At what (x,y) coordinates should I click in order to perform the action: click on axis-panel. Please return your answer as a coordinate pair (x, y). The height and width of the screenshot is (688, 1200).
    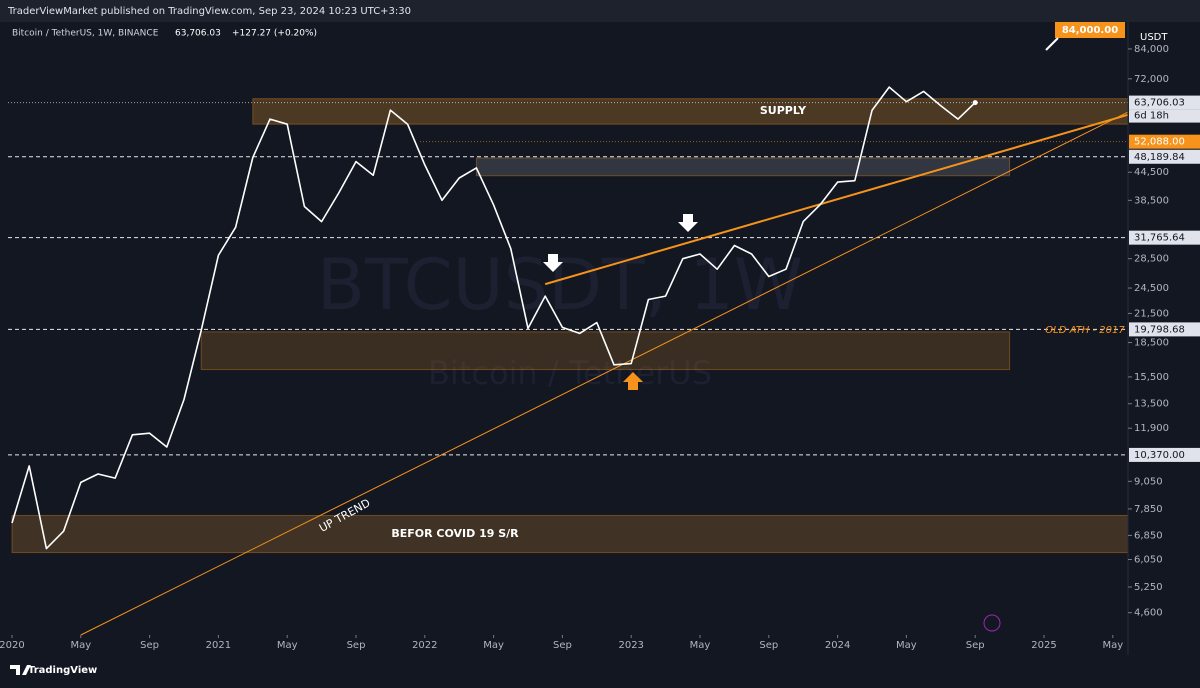
    Looking at the image, I should click on (1164, 338).